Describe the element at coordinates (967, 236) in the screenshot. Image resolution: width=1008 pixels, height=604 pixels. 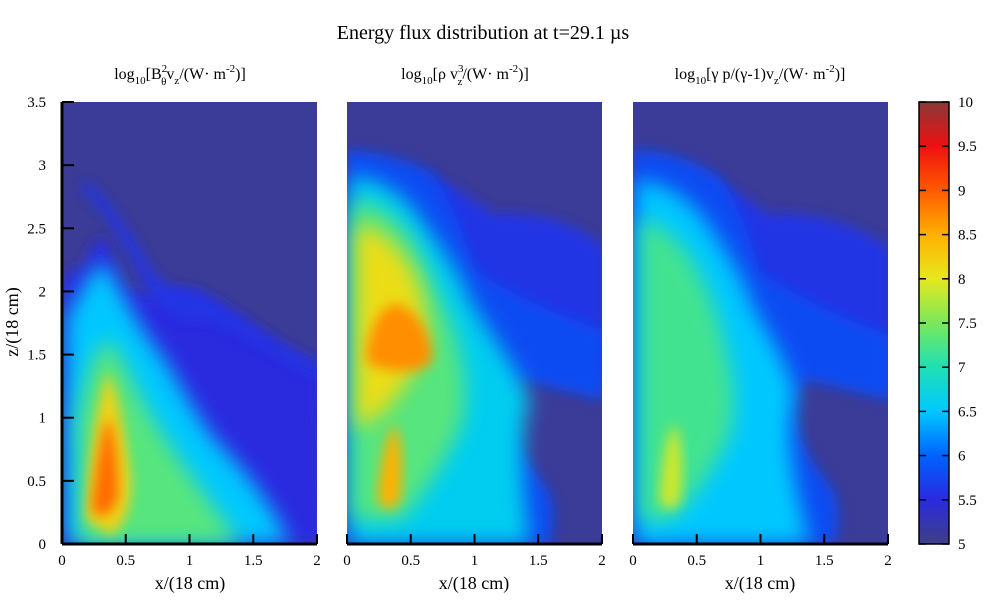
I see `colorbar-tick-label: 8.5` at that location.